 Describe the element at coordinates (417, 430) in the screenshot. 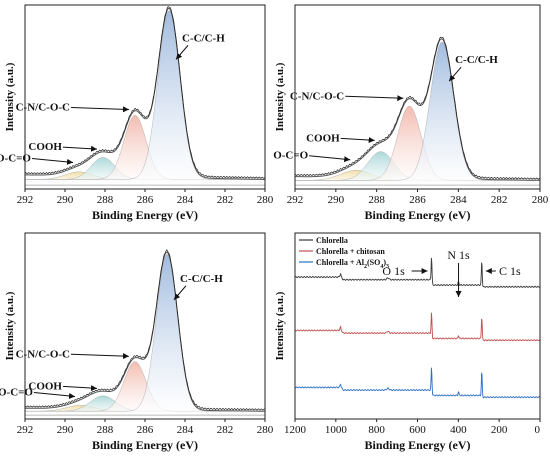

I see `x-tick-label: 600` at that location.